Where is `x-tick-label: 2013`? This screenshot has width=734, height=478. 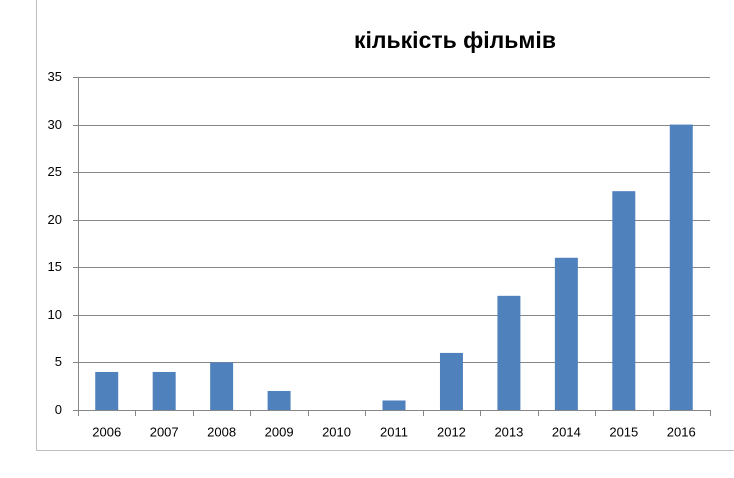
x-tick-label: 2013 is located at coordinates (508, 431).